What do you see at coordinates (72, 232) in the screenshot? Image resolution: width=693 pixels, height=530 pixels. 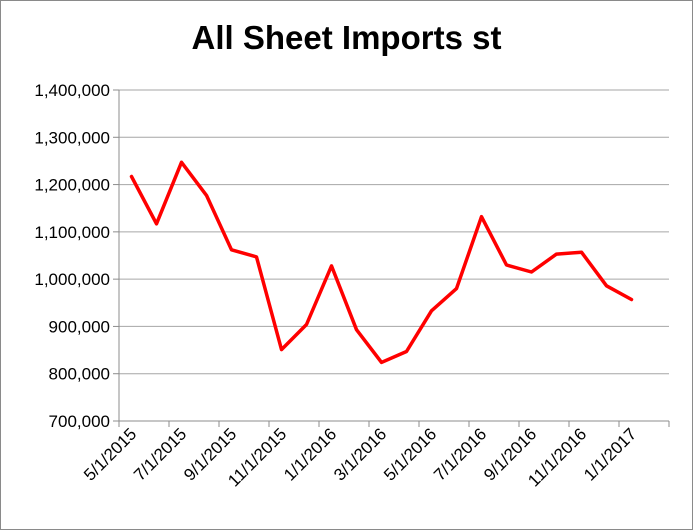 I see `y-tick-label: 1,100,000` at bounding box center [72, 232].